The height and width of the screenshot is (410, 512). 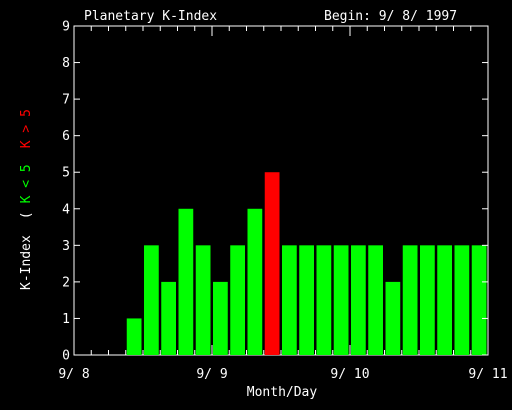 What do you see at coordinates (66, 27) in the screenshot?
I see `y-tick-label: 9` at bounding box center [66, 27].